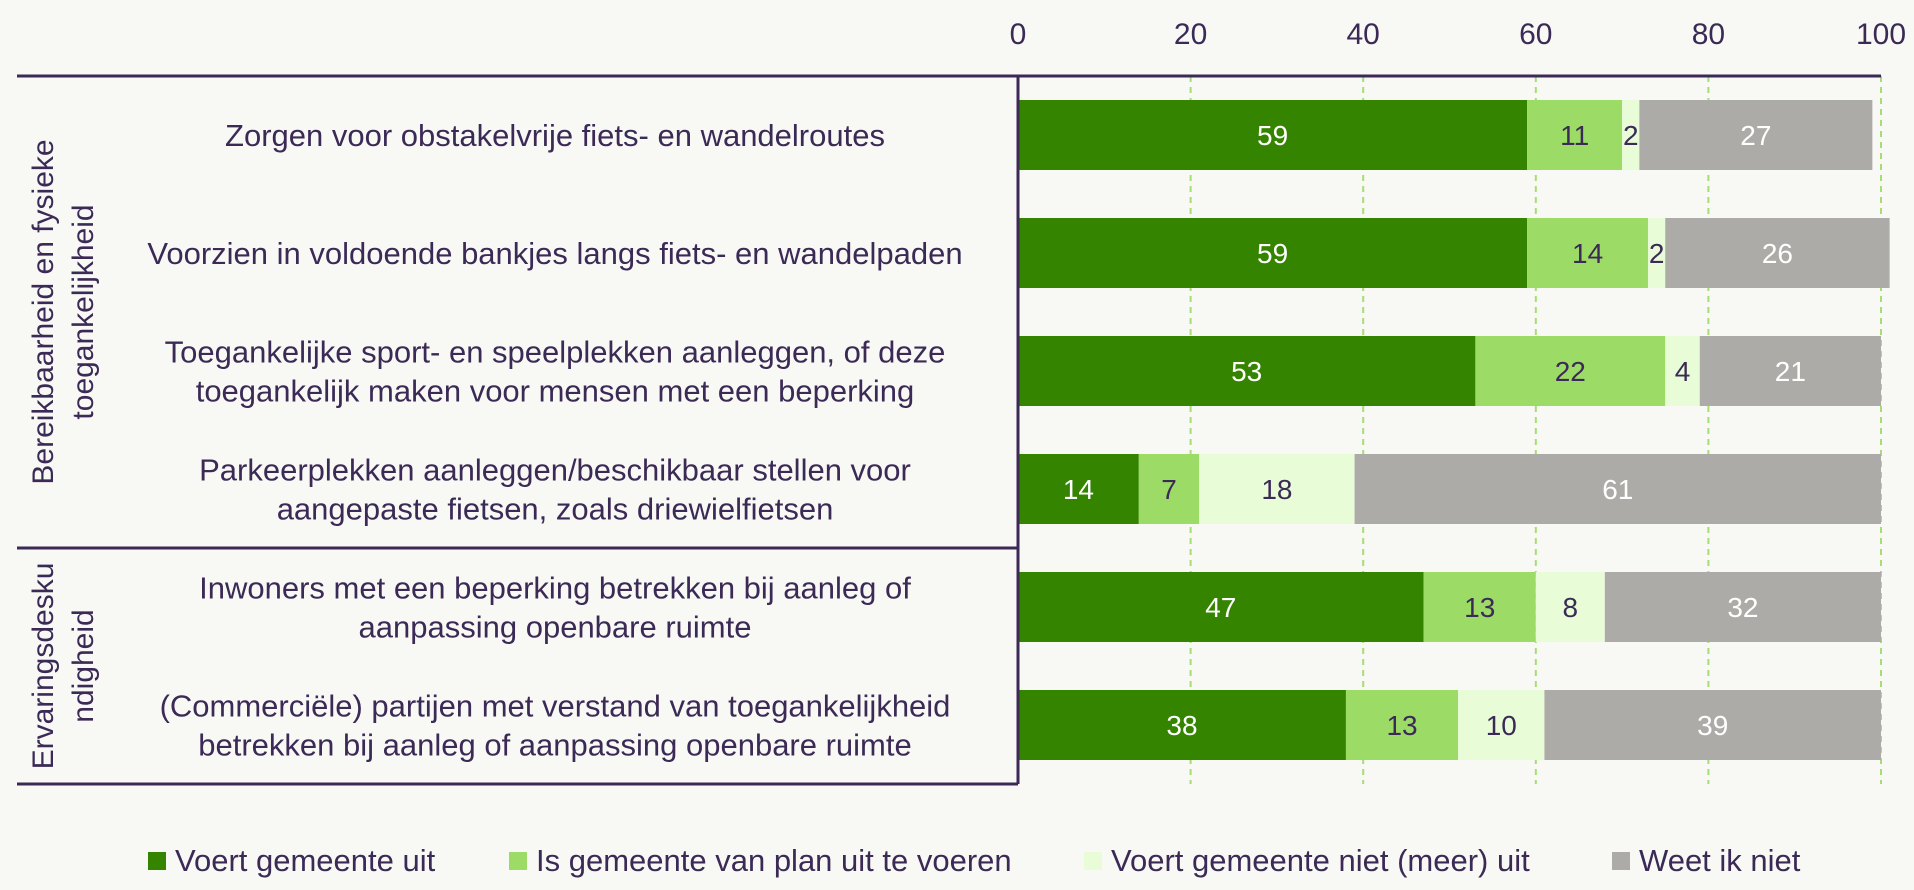 The width and height of the screenshot is (1914, 890). I want to click on group-label: ndigheid, so click(83, 665).